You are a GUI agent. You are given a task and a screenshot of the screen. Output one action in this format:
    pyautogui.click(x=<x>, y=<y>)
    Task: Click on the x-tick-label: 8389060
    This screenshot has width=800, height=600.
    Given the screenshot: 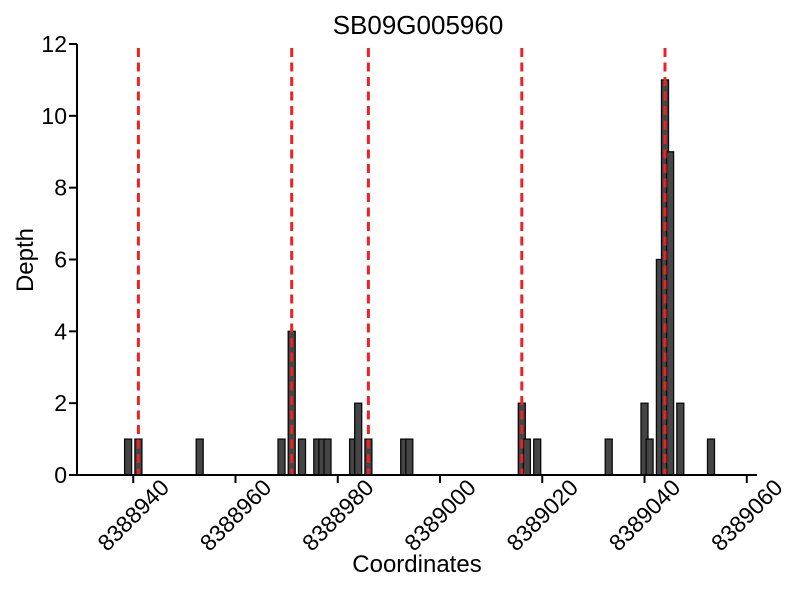 What is the action you would take?
    pyautogui.click(x=747, y=515)
    